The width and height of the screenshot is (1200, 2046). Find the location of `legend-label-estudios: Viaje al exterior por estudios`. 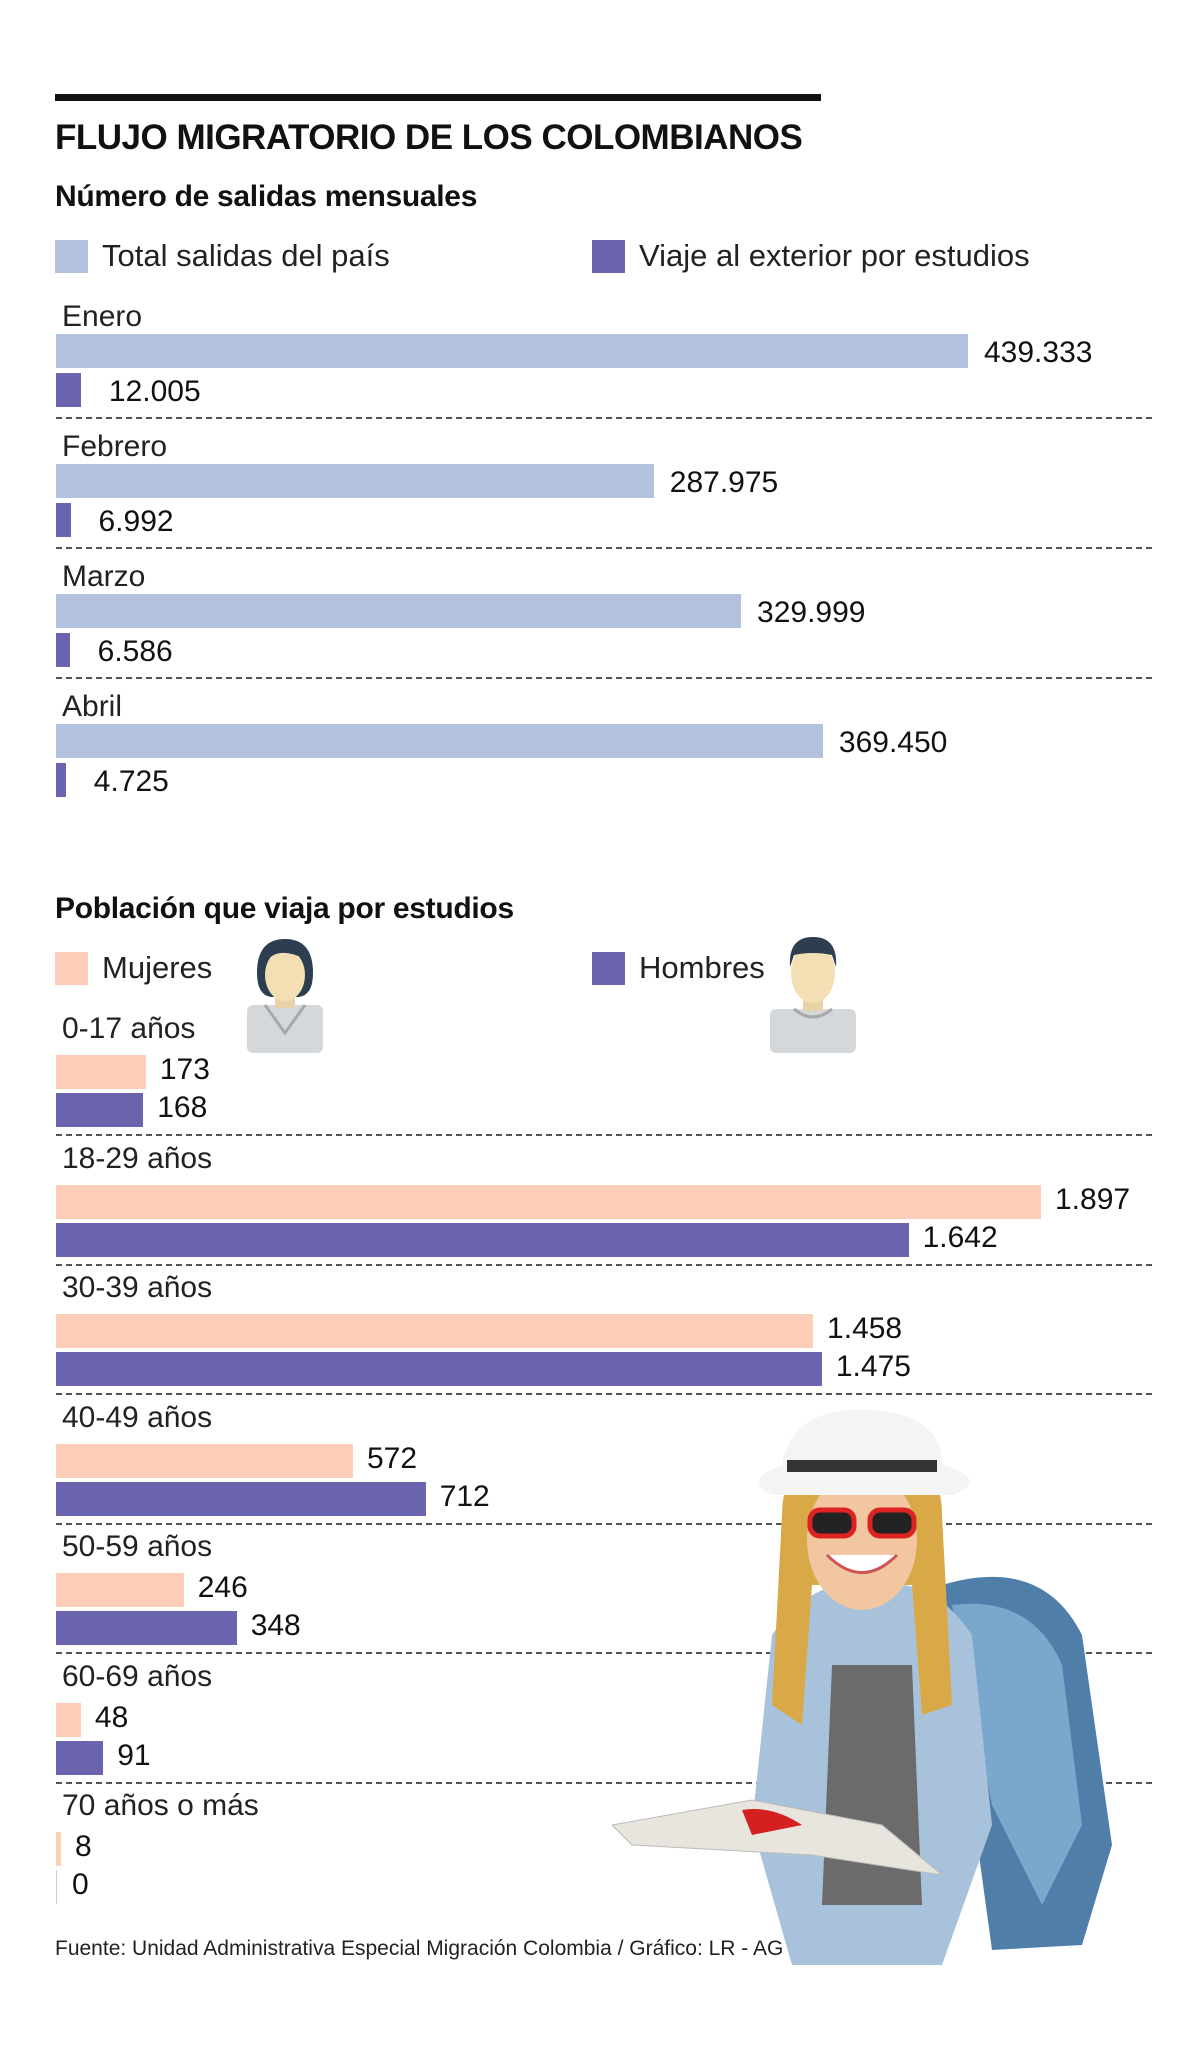

legend-label-estudios: Viaje al exterior por estudios is located at coordinates (834, 255).